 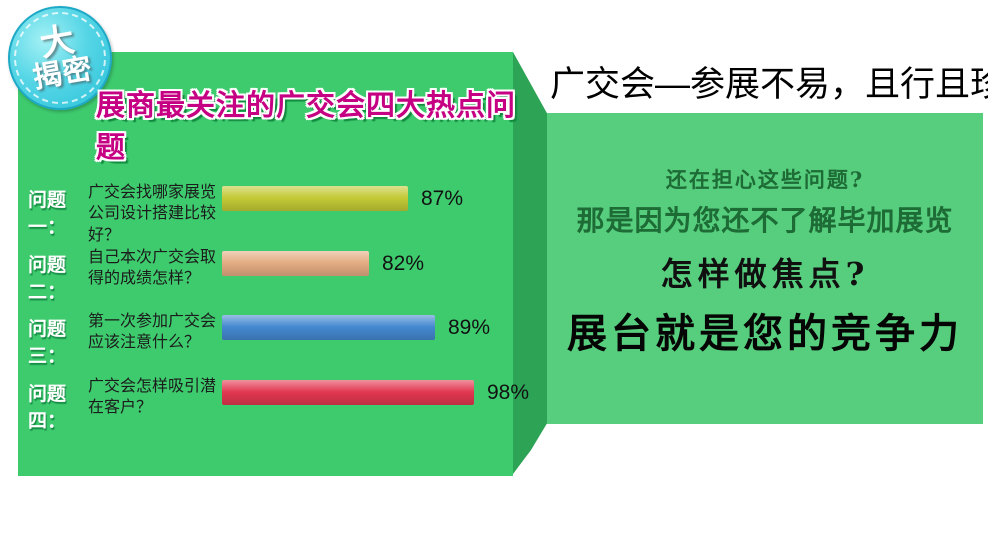 I want to click on panel-fold, so click(x=530, y=263).